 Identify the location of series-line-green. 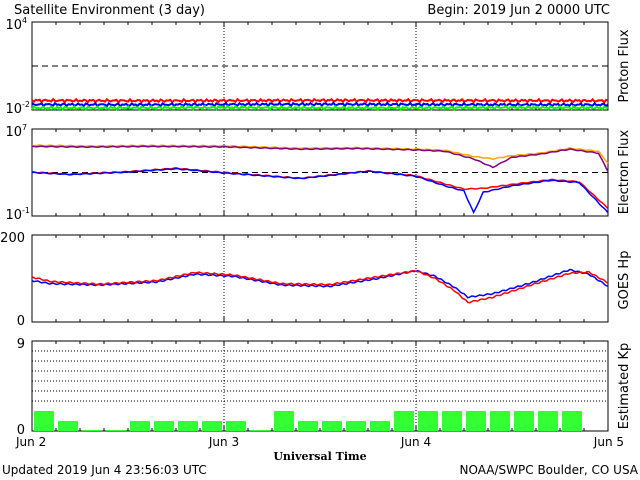
(320, 108).